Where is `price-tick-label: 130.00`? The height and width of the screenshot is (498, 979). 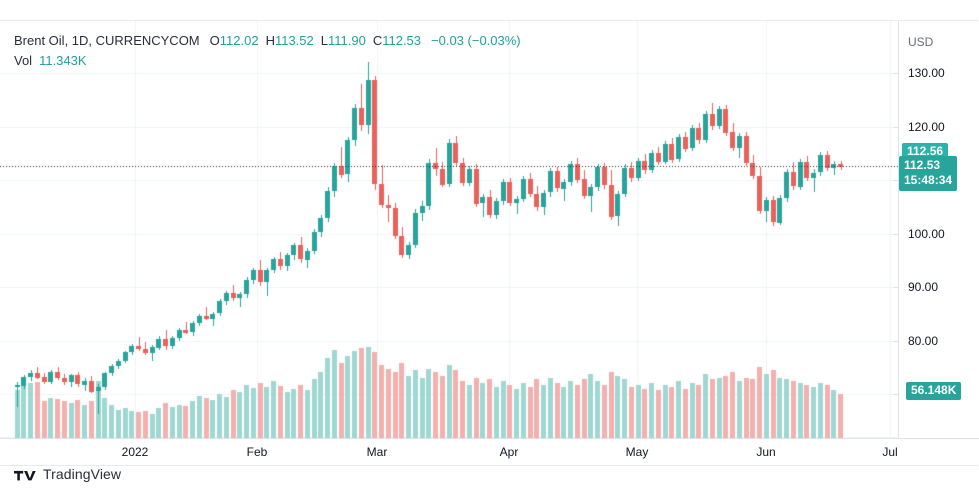 price-tick-label: 130.00 is located at coordinates (926, 73).